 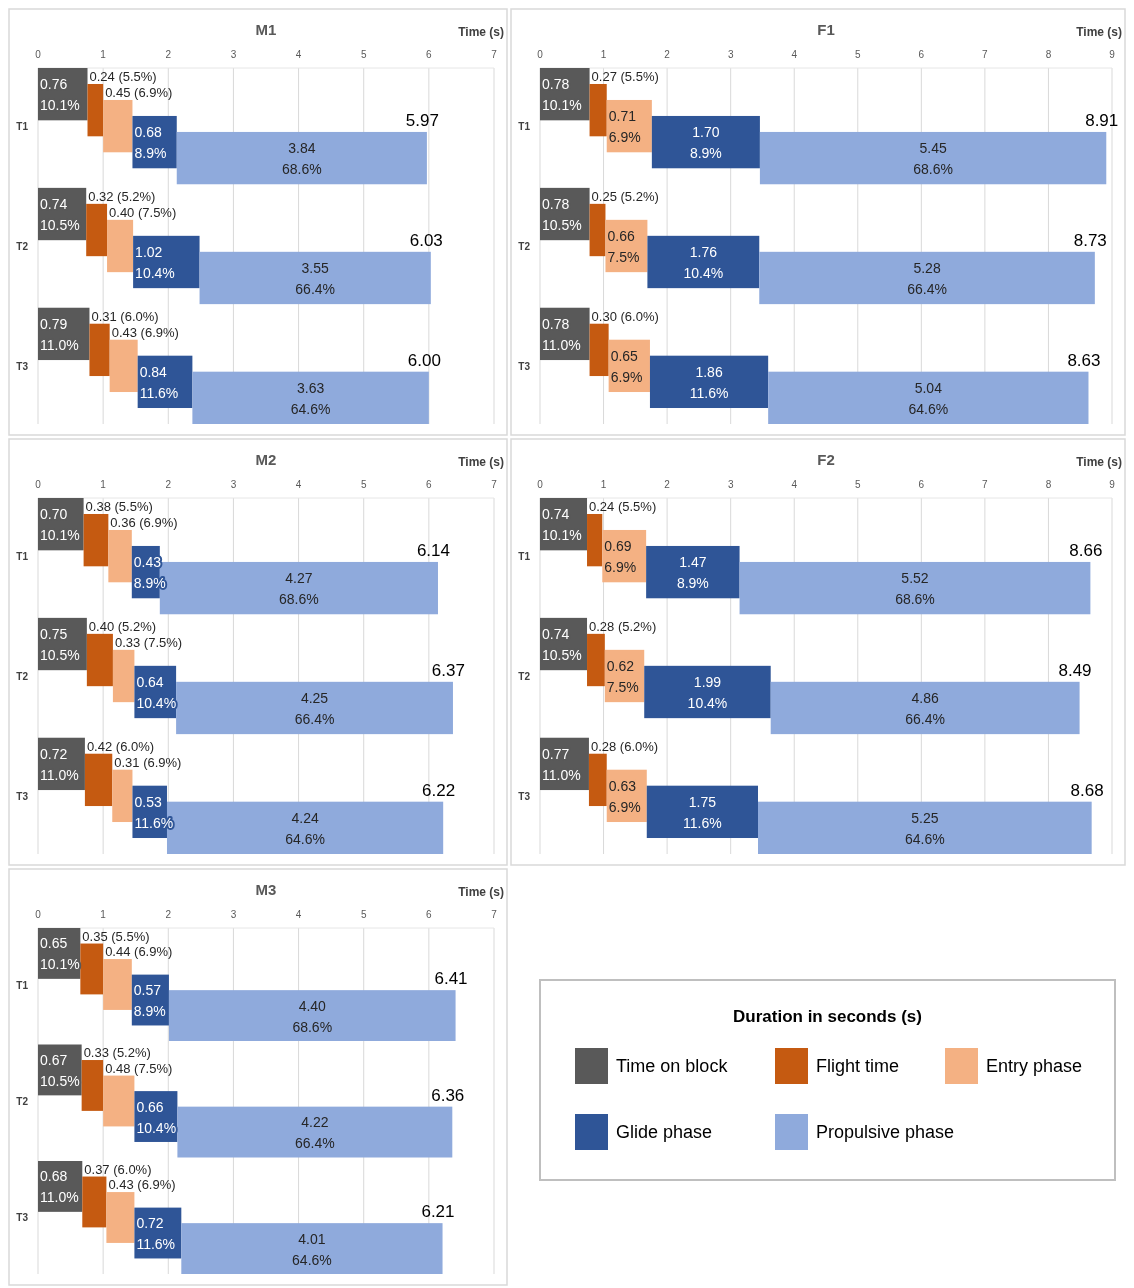 I want to click on total-label: 8.73, so click(x=1090, y=240).